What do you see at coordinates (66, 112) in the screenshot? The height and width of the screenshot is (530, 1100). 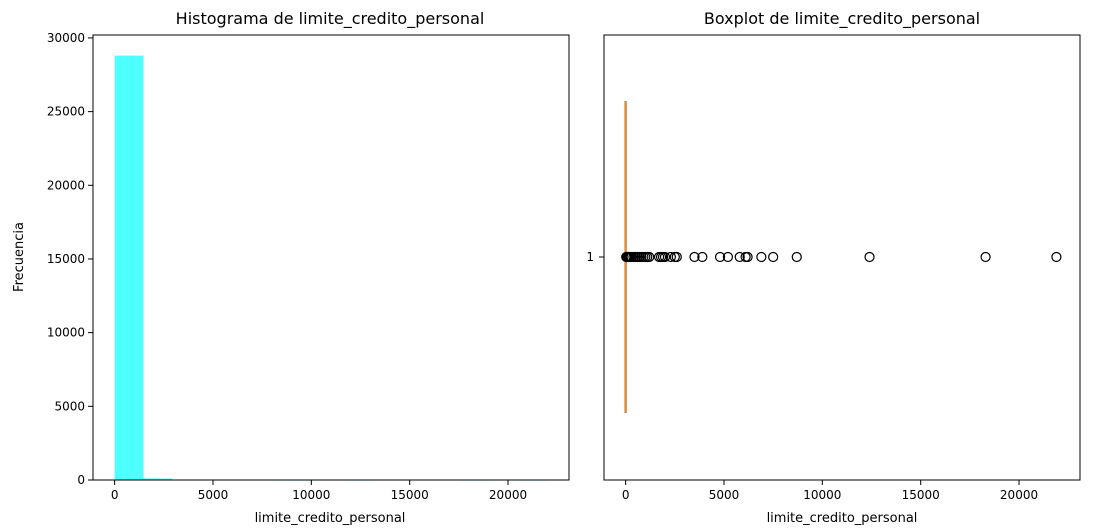 I see `histogram-y-tick-label-5: 25000` at bounding box center [66, 112].